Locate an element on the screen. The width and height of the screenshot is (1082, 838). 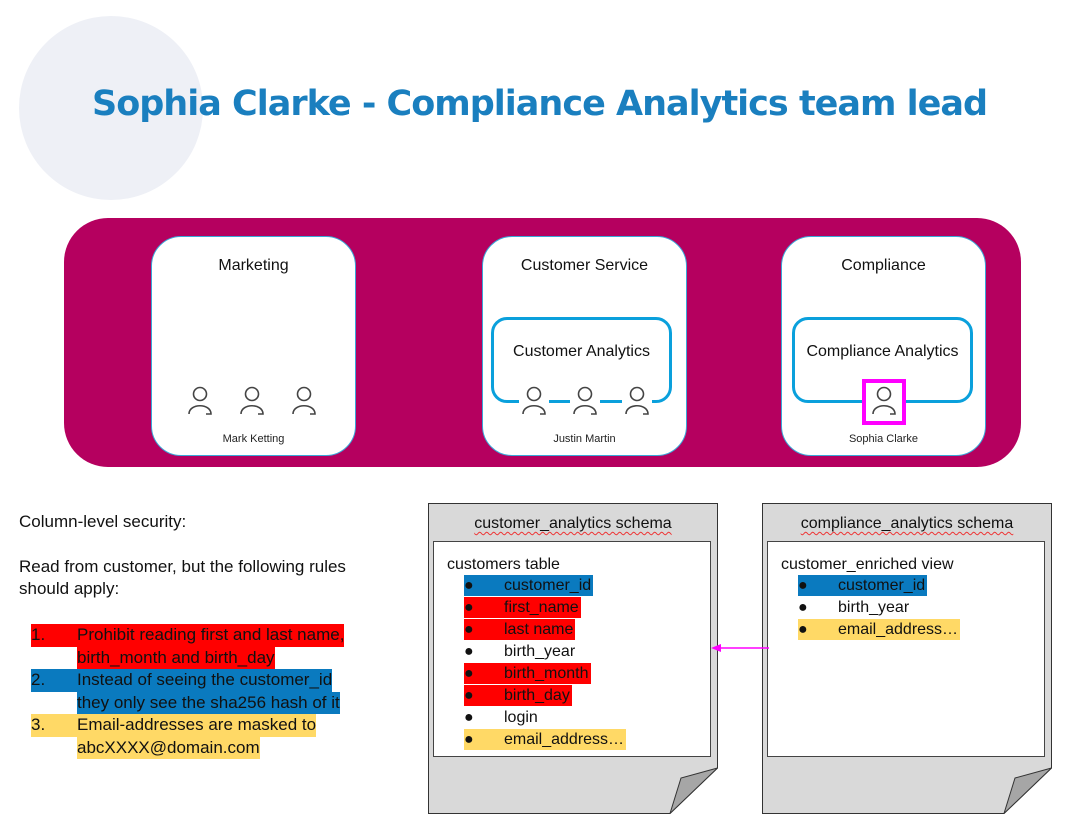
object-name: customer_enriched view is located at coordinates (867, 564).